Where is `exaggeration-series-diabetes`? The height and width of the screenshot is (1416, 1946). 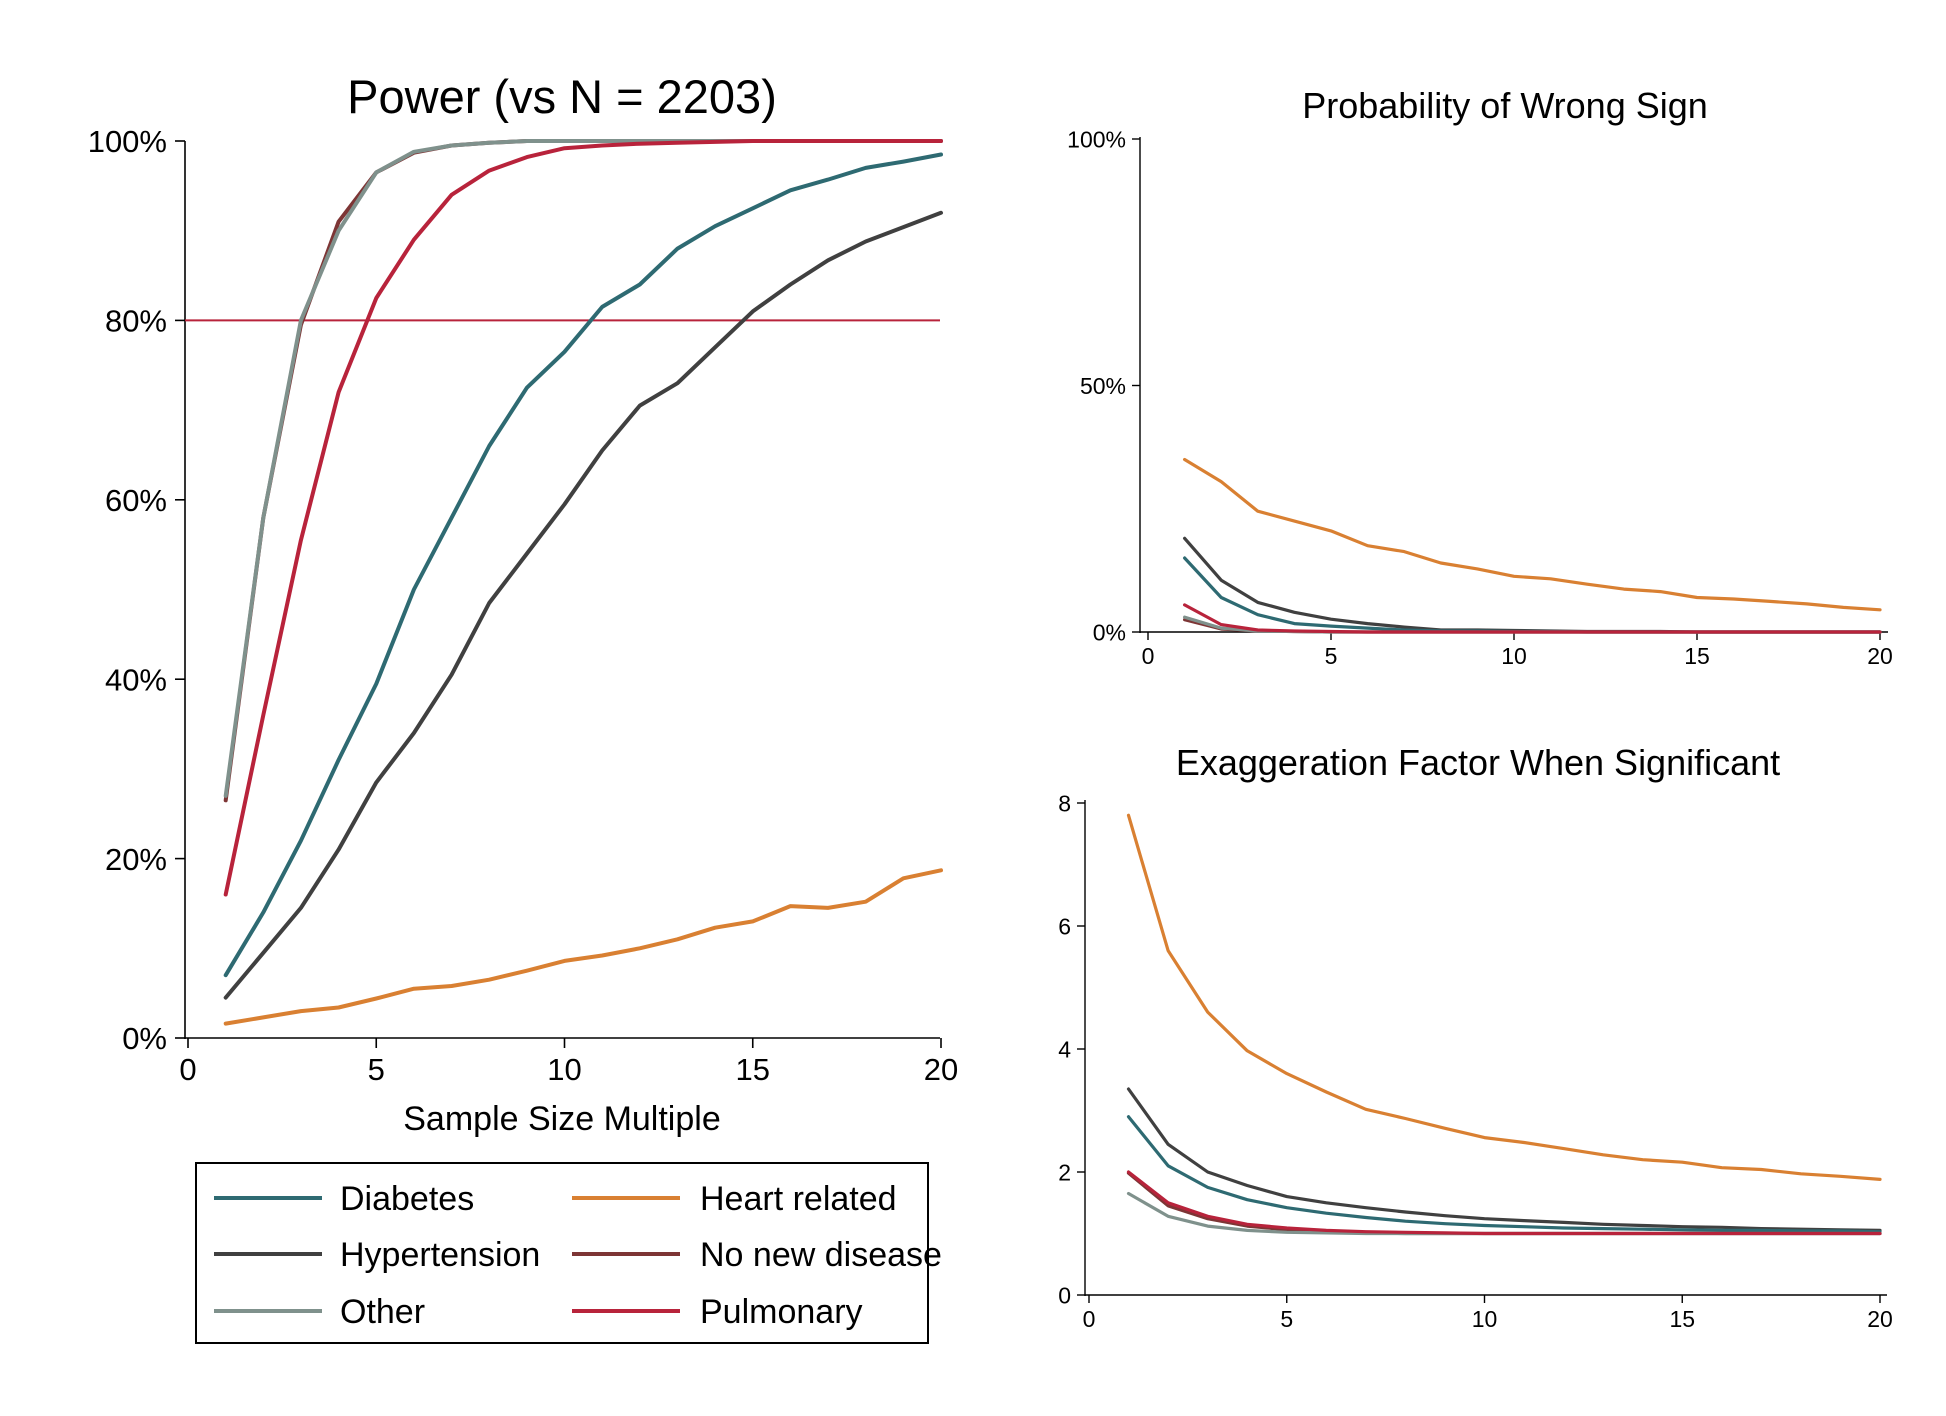
exaggeration-series-diabetes is located at coordinates (1504, 1174).